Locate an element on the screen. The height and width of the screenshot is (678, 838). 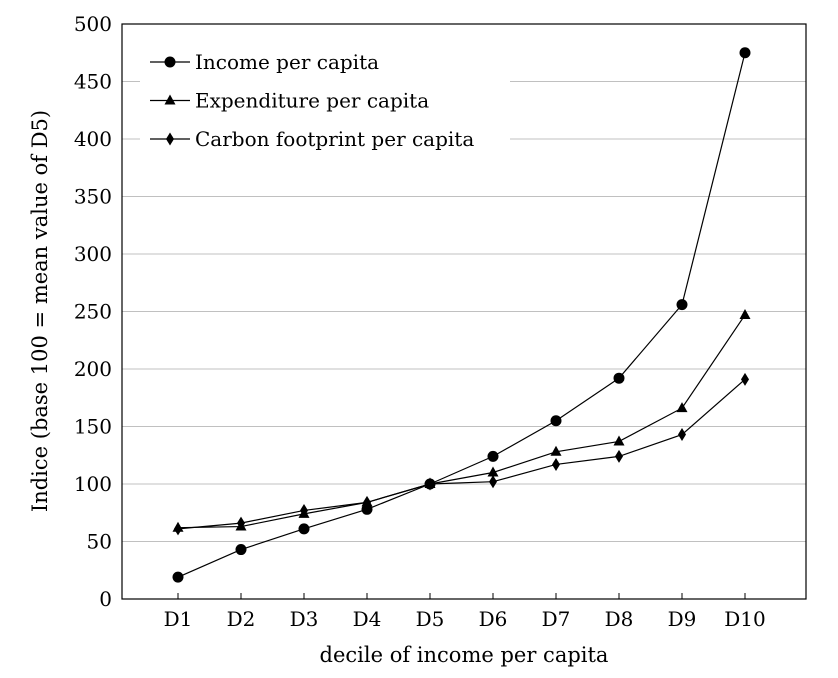
y-tick-label: 400 is located at coordinates (93, 139).